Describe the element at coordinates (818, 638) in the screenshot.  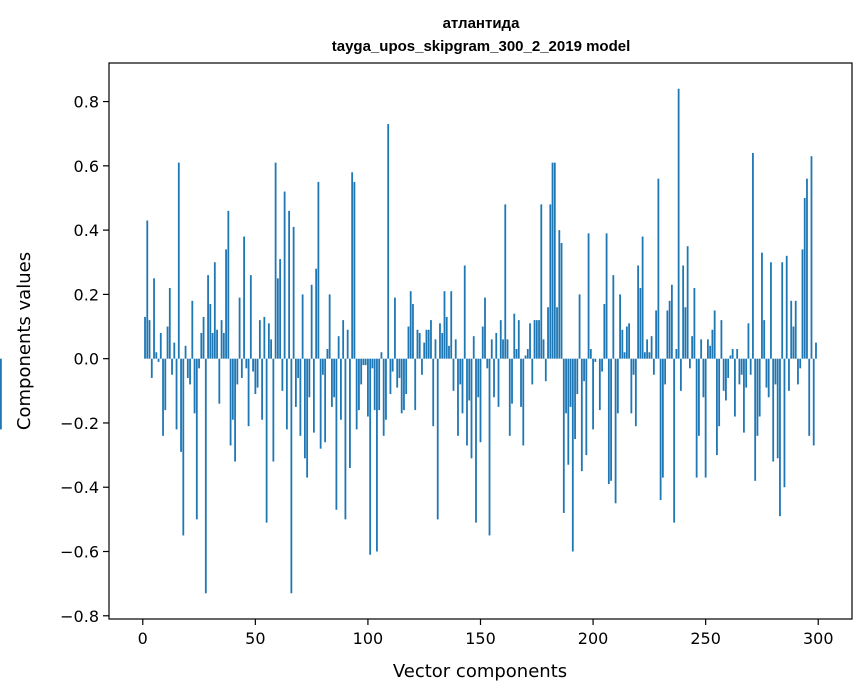
I see `x-tick-label: 300` at that location.